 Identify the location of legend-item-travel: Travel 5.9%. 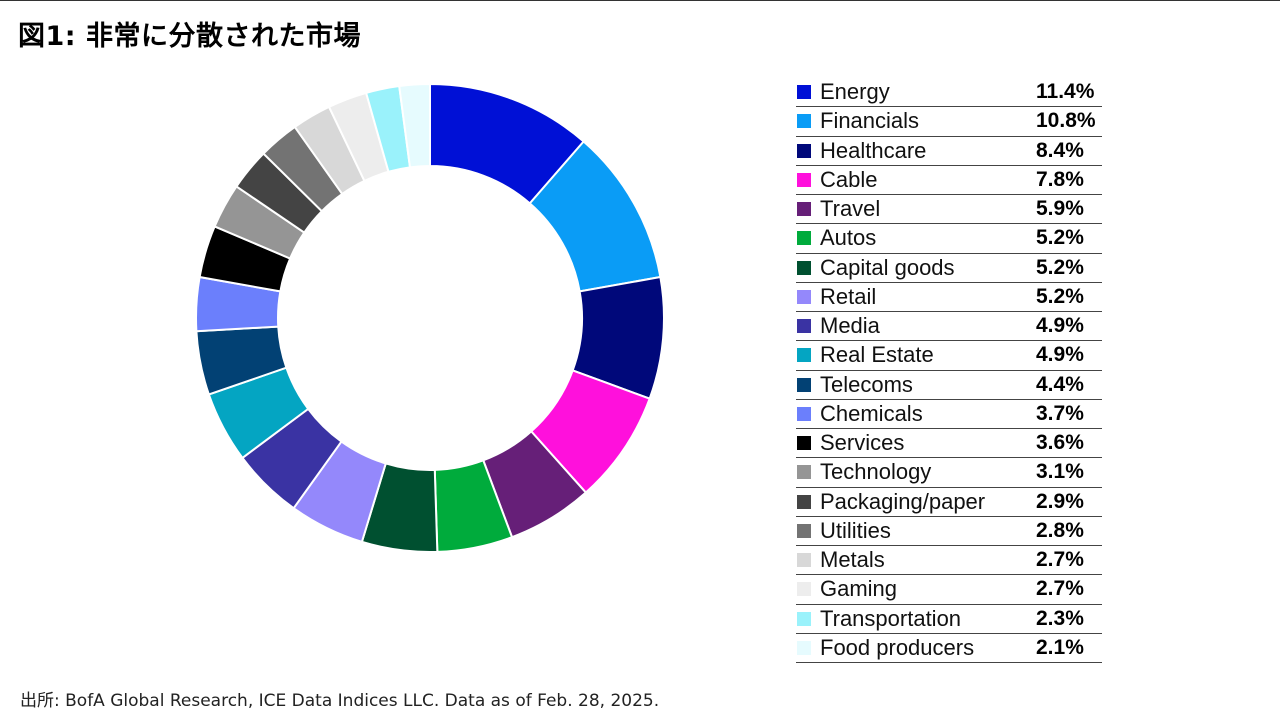
(949, 210).